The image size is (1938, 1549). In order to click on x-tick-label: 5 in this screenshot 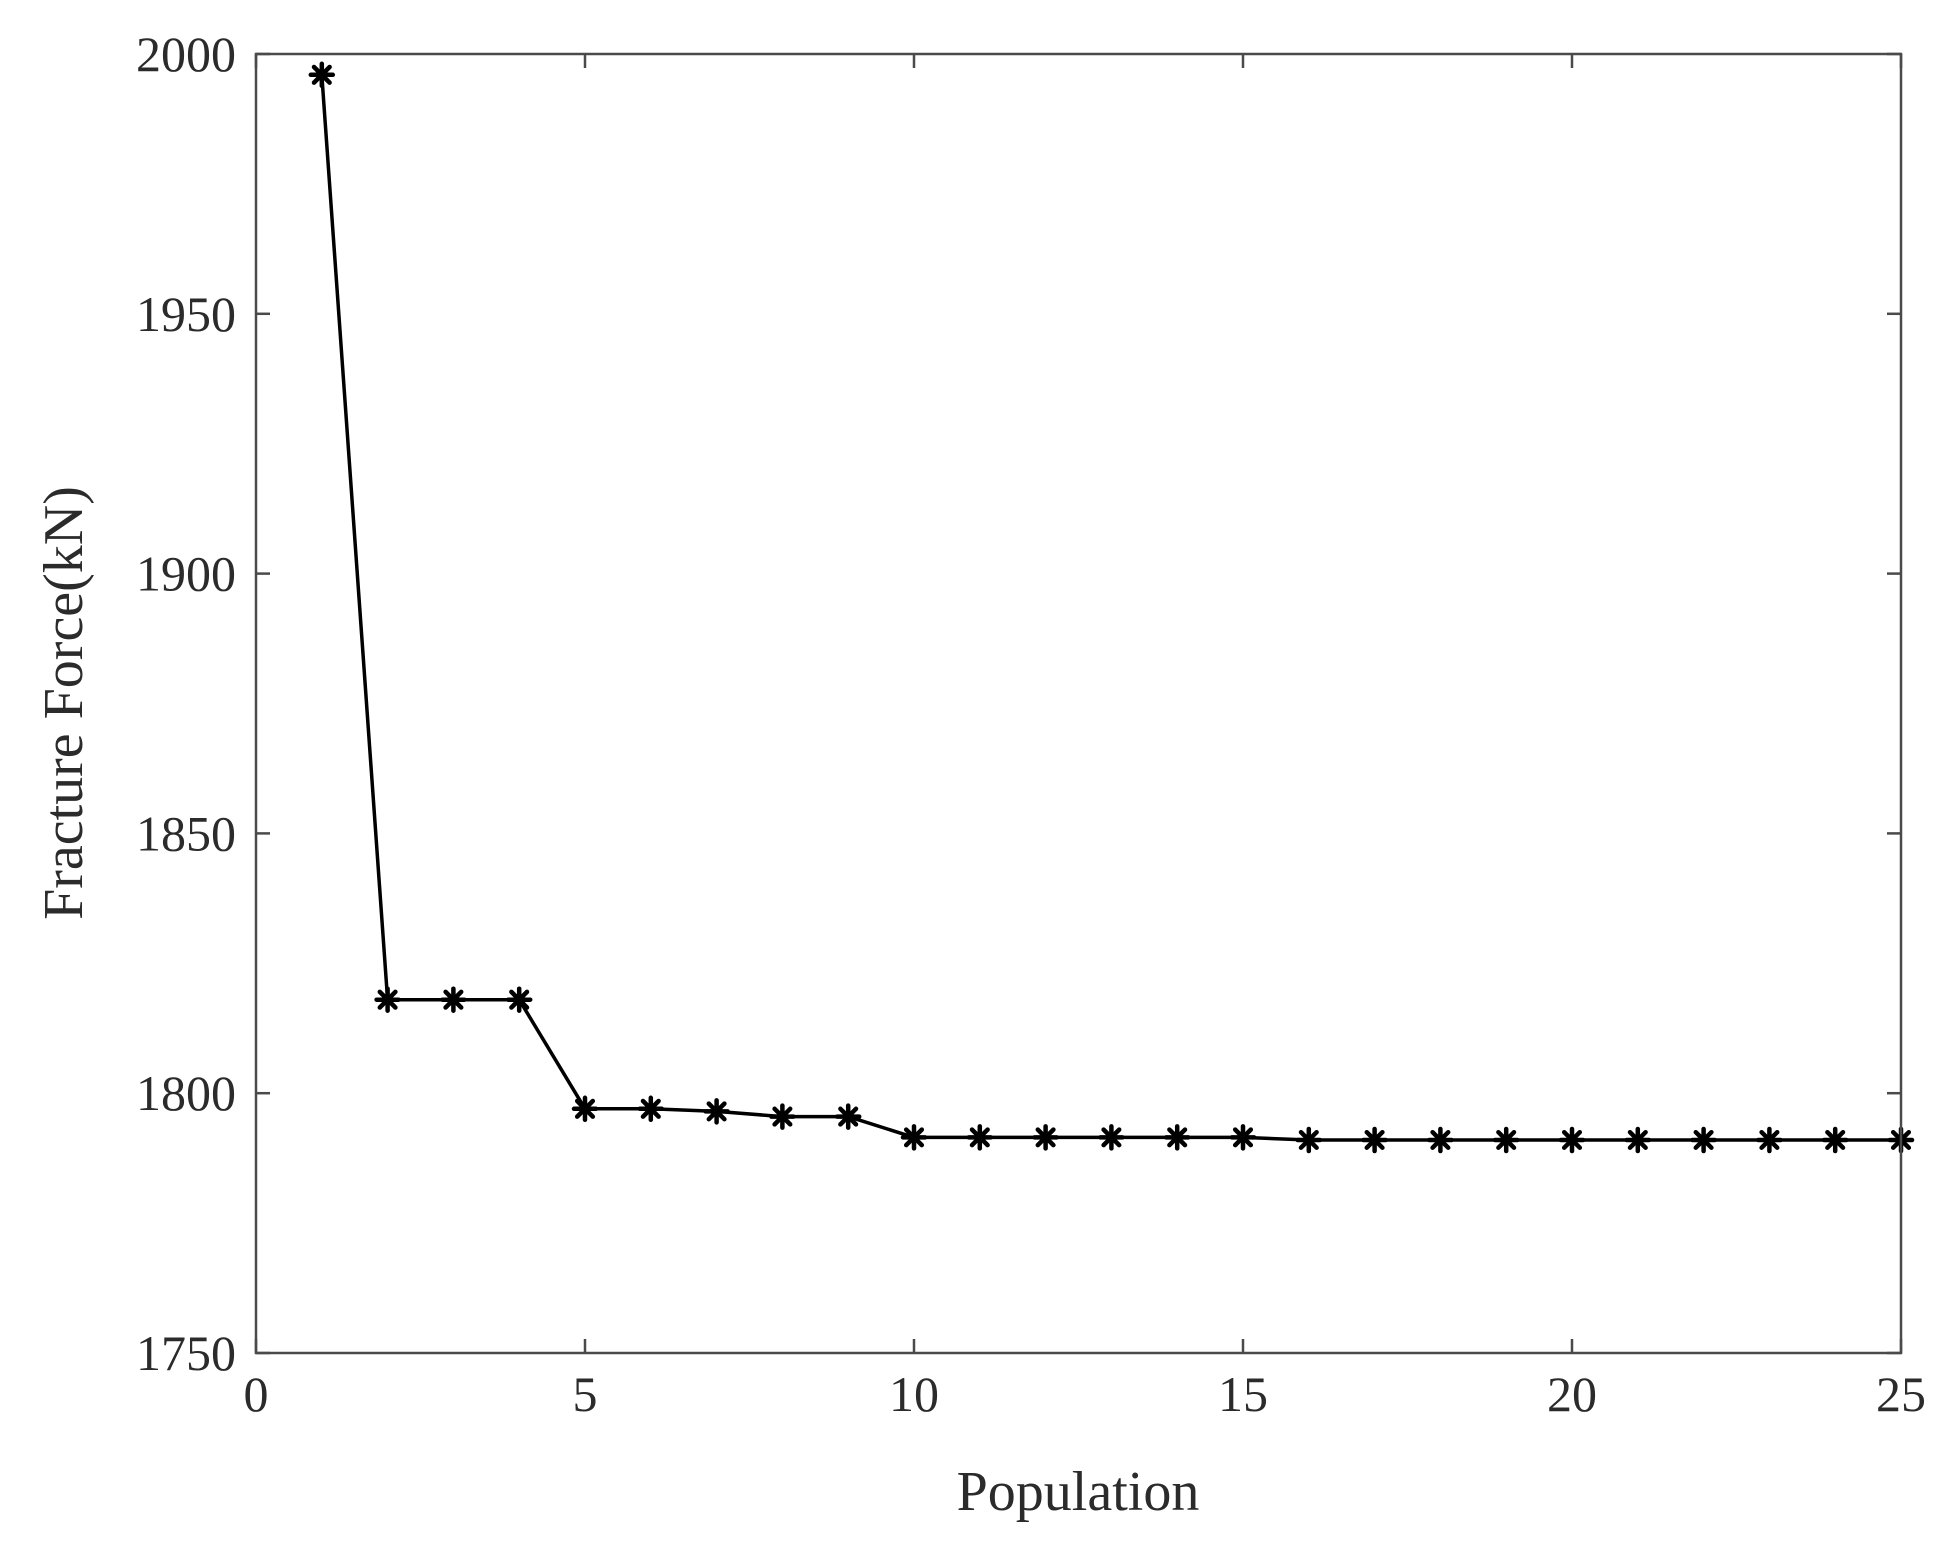, I will do `click(585, 1394)`.